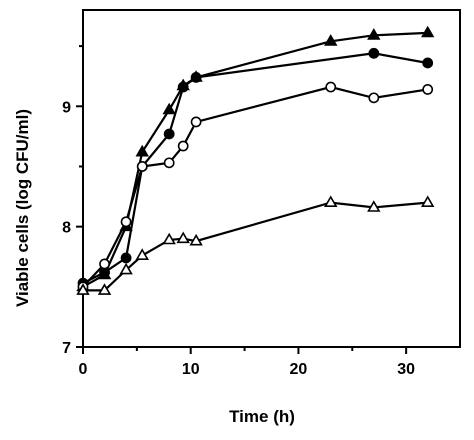  What do you see at coordinates (66, 107) in the screenshot?
I see `y-tick-label: 9` at bounding box center [66, 107].